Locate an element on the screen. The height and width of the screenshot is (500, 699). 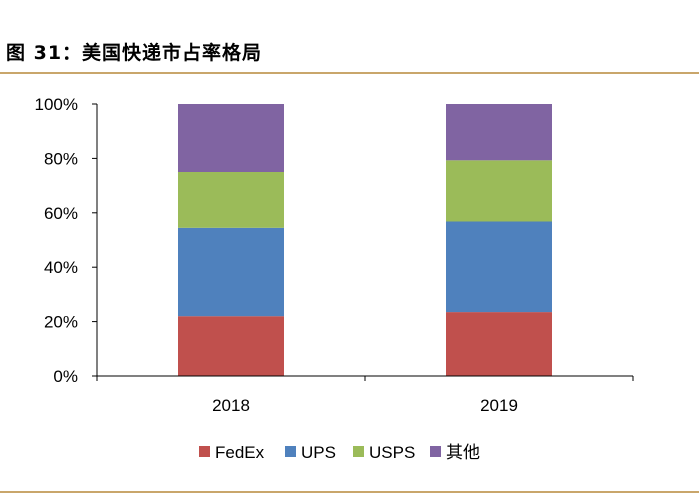
y-tick-label: 40% is located at coordinates (61, 267).